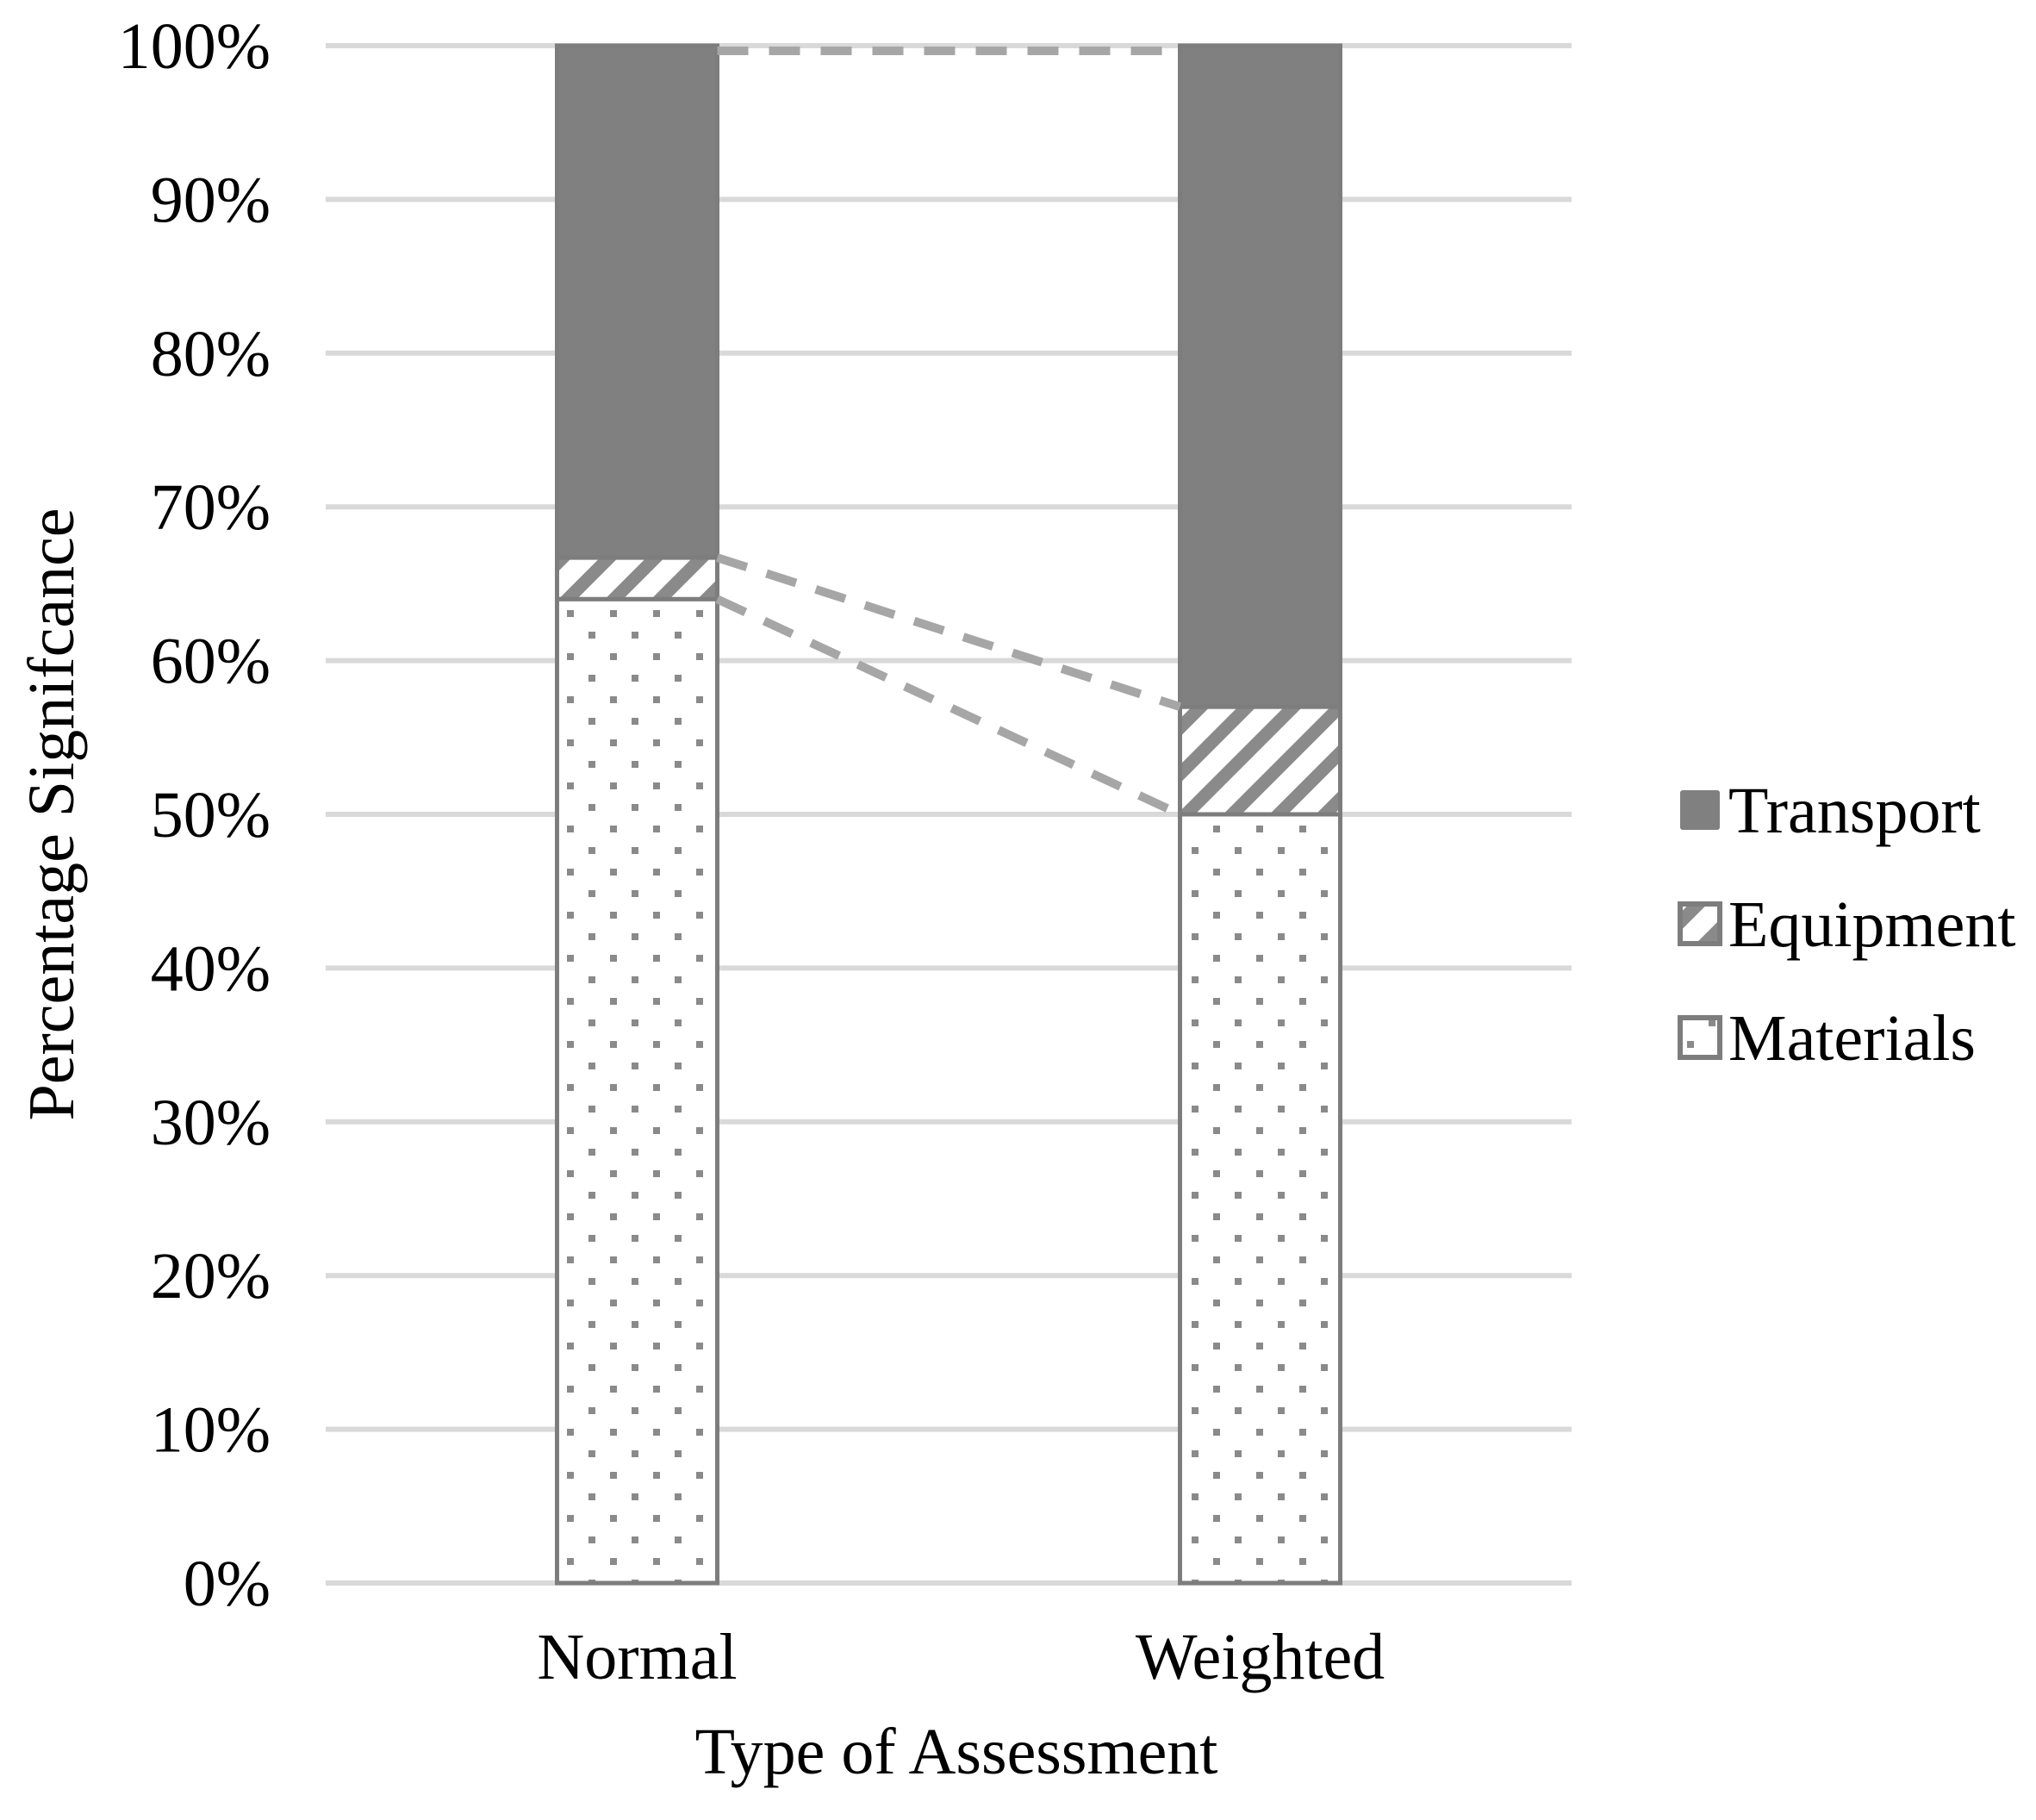 This screenshot has width=2036, height=1820. What do you see at coordinates (957, 1752) in the screenshot?
I see `x-axis-title: Type of Assessment` at bounding box center [957, 1752].